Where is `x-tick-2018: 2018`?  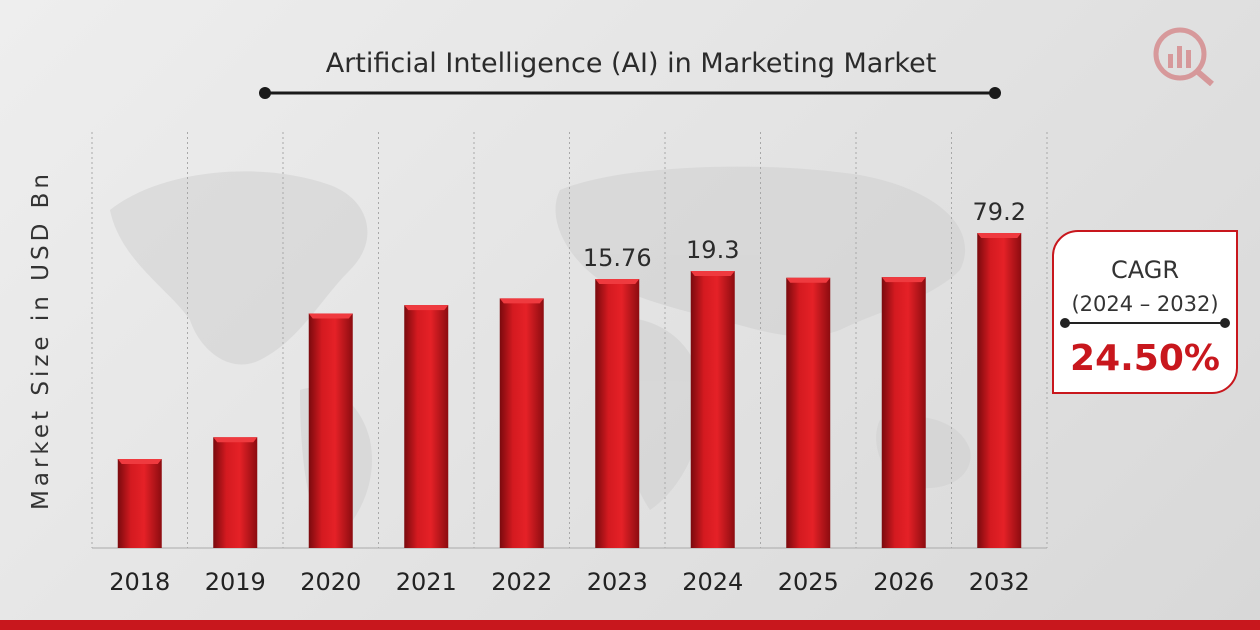
x-tick-2018: 2018 is located at coordinates (139, 582).